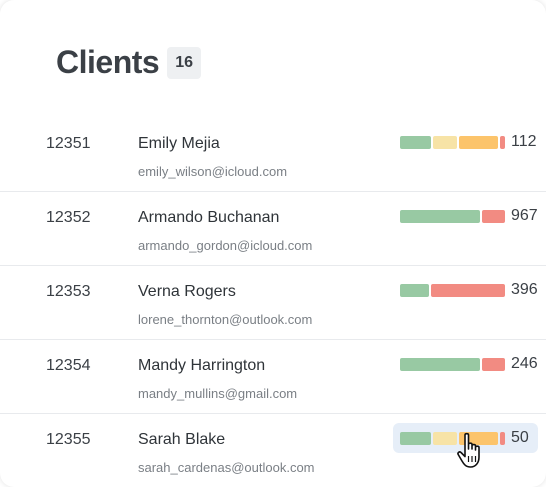  What do you see at coordinates (524, 141) in the screenshot?
I see `stat-value: 112` at bounding box center [524, 141].